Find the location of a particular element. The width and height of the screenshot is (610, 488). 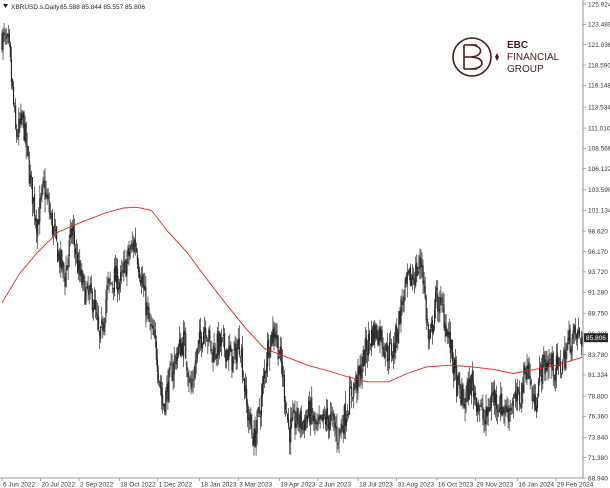

last-price-badge is located at coordinates (596, 338).